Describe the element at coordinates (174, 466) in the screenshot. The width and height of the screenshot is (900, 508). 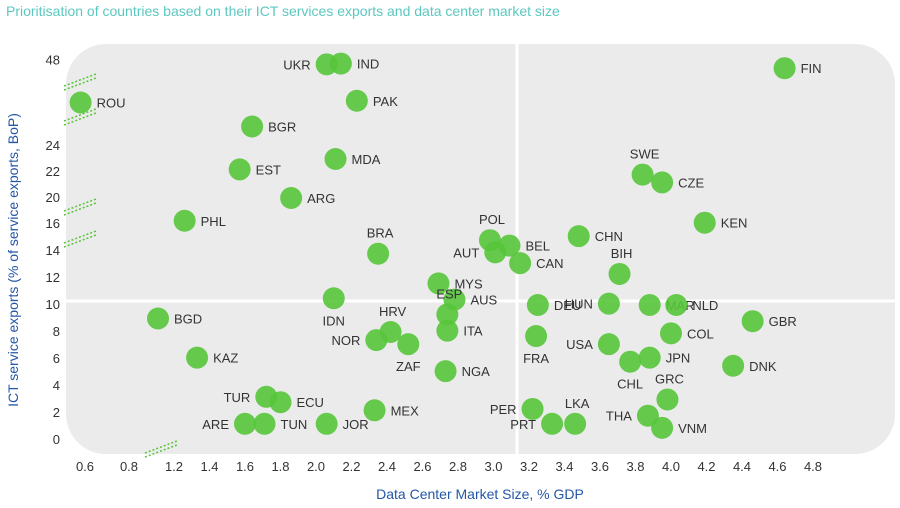
I see `x-tick-label: 1.2` at that location.